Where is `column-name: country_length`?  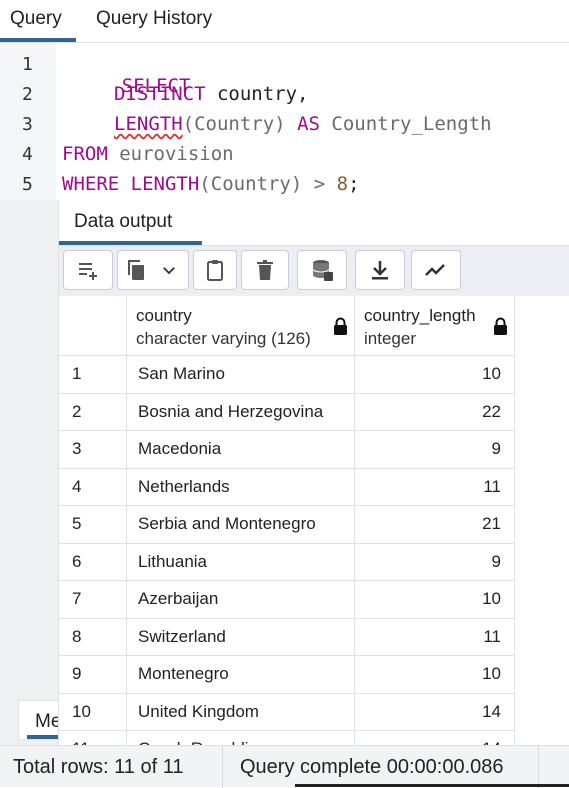
column-name: country_length is located at coordinates (420, 315).